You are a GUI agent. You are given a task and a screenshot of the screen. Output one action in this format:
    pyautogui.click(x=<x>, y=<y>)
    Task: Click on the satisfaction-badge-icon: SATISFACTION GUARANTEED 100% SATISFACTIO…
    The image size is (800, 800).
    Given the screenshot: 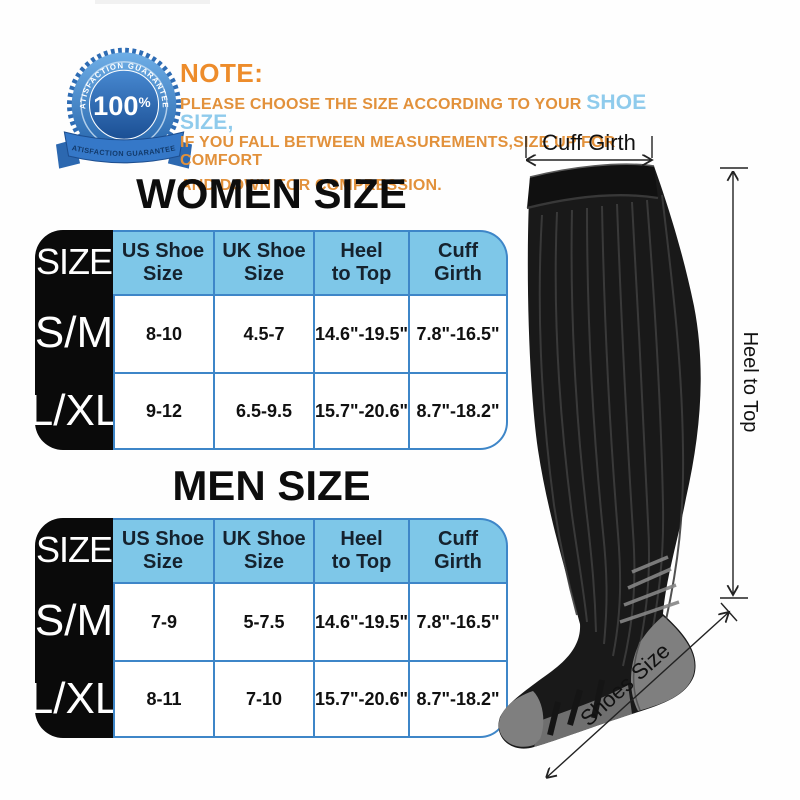 What is the action you would take?
    pyautogui.click(x=124, y=107)
    